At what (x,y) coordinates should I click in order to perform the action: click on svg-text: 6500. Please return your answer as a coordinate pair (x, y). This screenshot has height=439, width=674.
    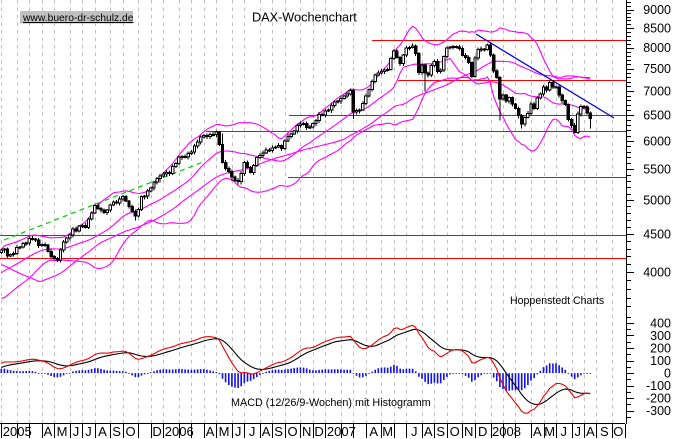
    Looking at the image, I should click on (657, 115).